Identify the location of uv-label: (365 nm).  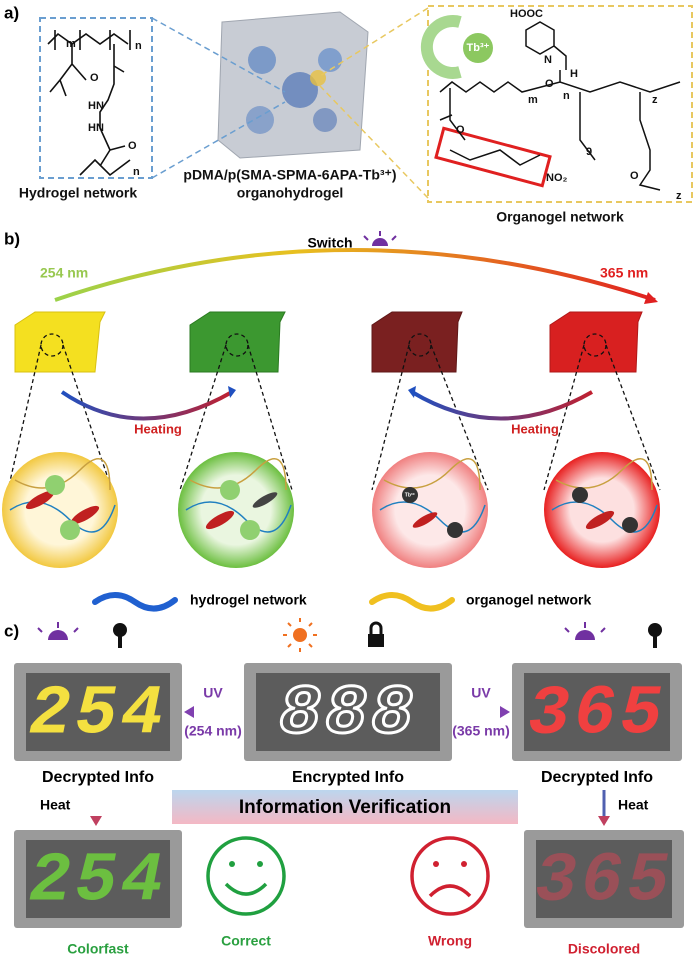
(481, 731).